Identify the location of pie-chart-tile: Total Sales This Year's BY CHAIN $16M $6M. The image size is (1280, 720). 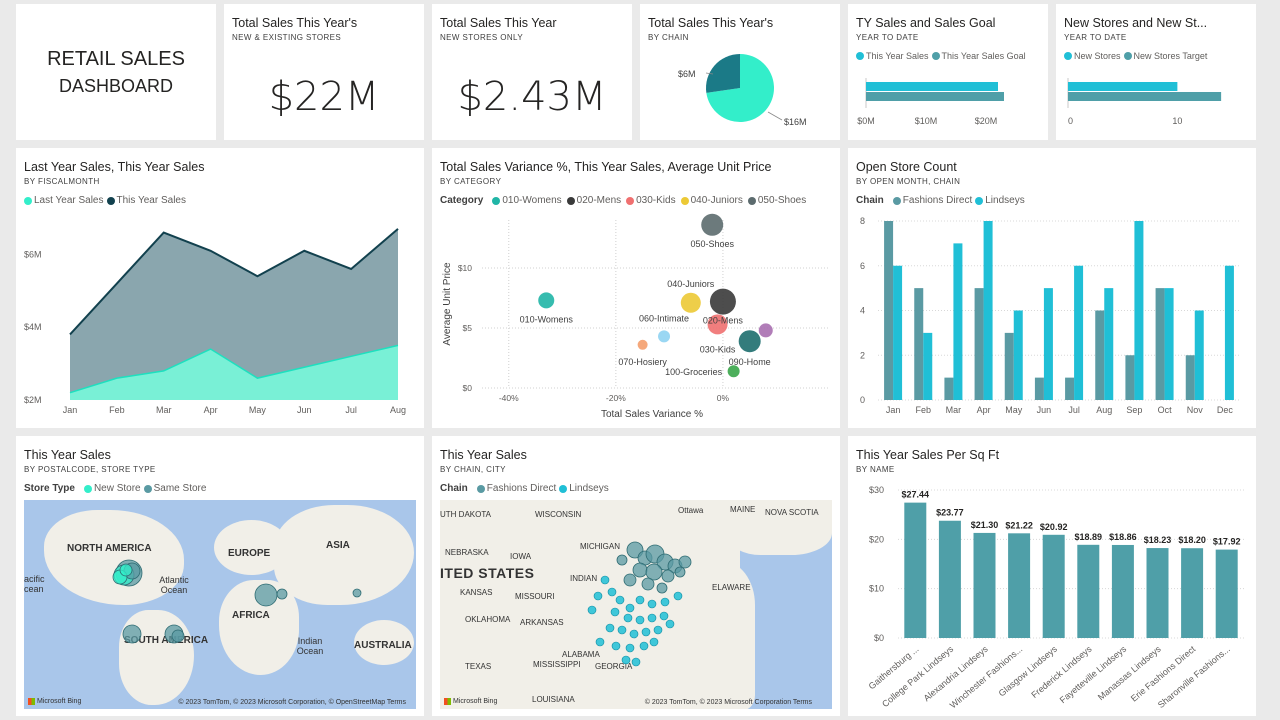
(740, 72).